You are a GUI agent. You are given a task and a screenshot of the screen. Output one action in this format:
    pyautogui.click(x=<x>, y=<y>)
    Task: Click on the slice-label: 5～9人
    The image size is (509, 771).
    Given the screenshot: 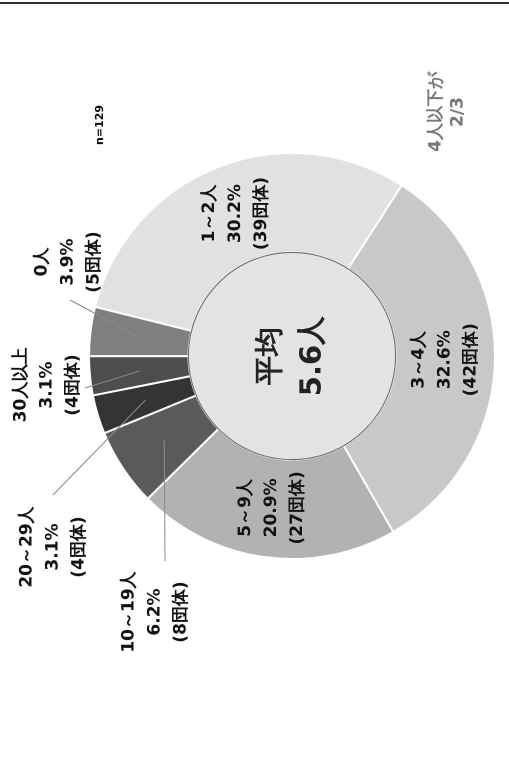 What is the action you would take?
    pyautogui.click(x=244, y=507)
    